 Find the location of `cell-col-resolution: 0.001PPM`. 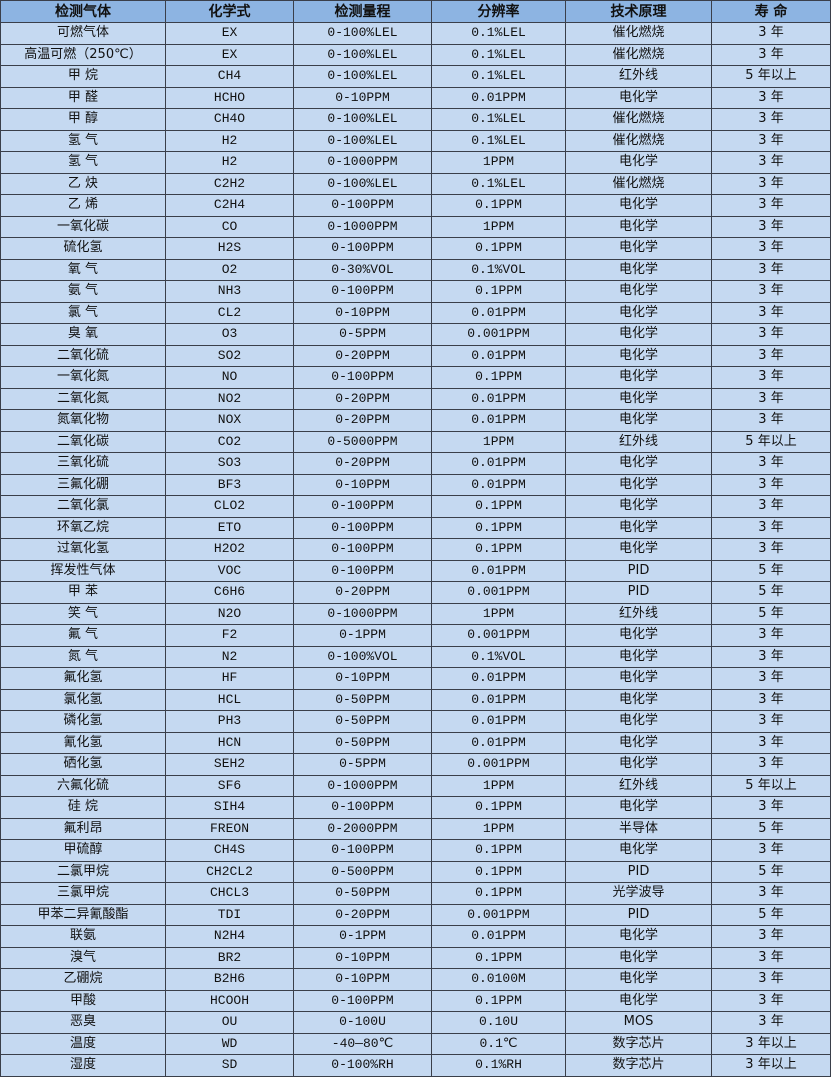

cell-col-resolution: 0.001PPM is located at coordinates (498, 914).